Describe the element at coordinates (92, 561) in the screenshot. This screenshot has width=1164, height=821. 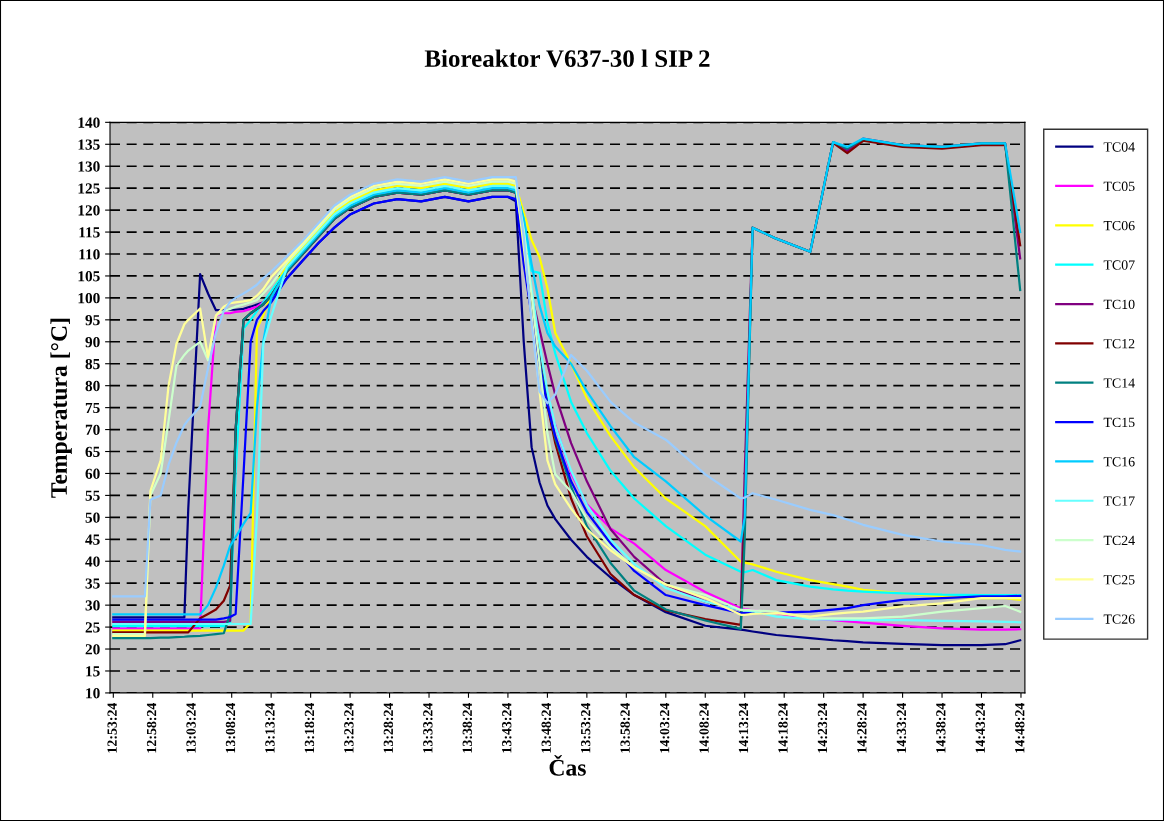
I see `y-tick-label: 40` at that location.